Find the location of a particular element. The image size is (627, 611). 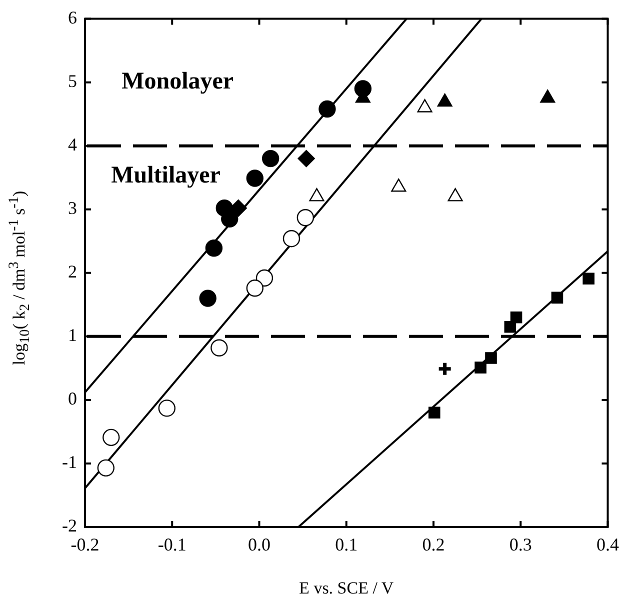

y-tick-label: 6 is located at coordinates (72, 18).